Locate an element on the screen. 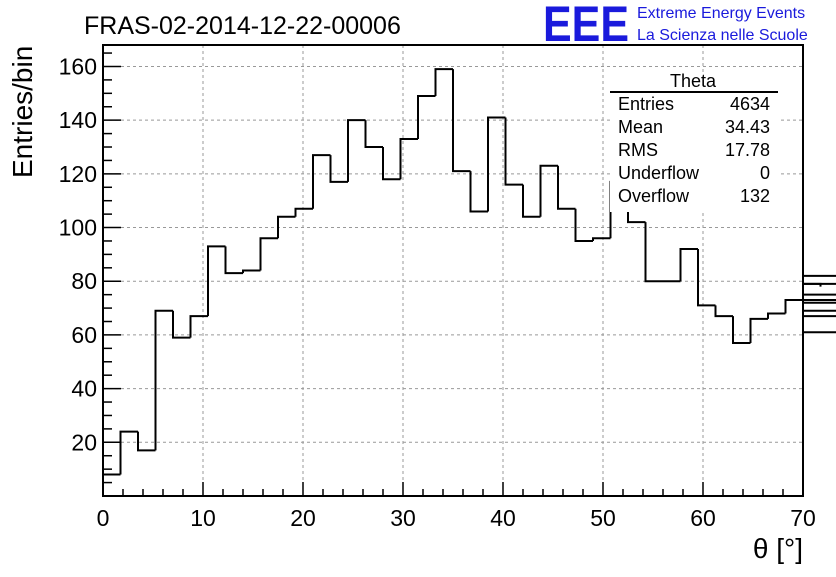  stat-label-mean: Mean is located at coordinates (640, 127).